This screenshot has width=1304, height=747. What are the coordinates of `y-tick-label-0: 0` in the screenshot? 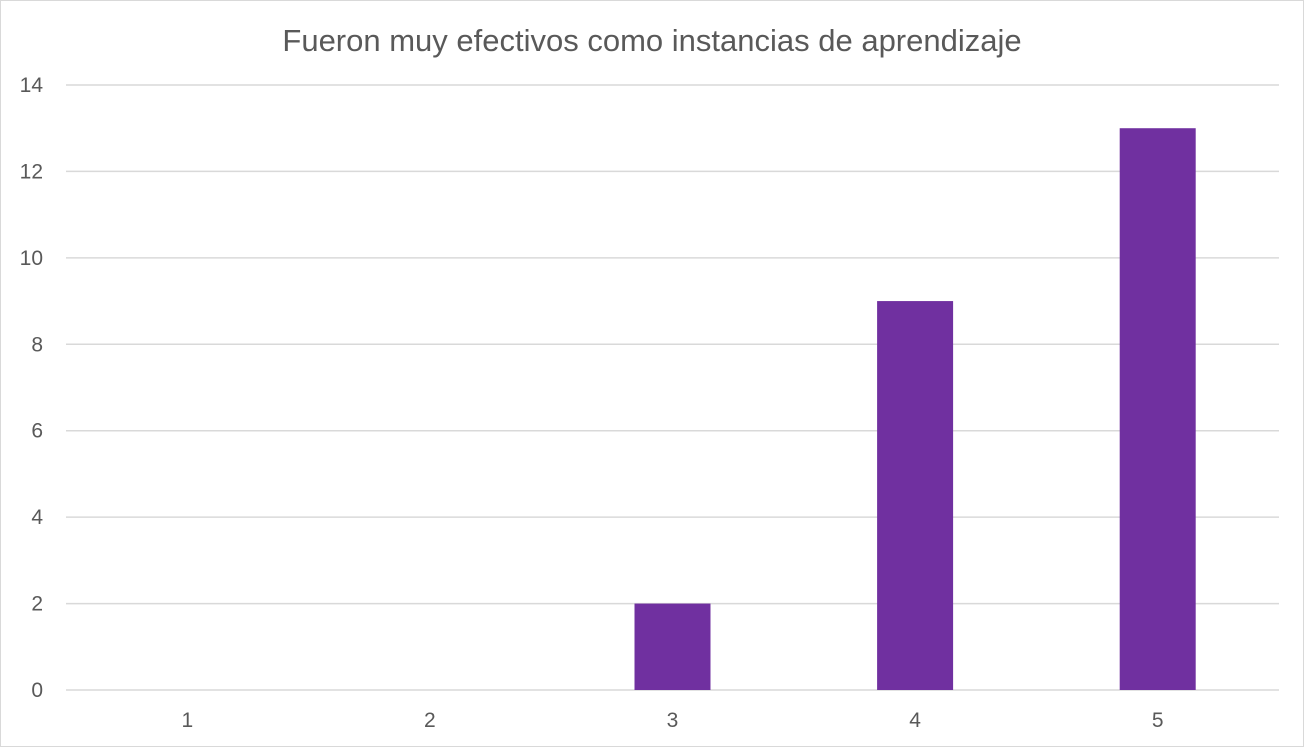 It's located at (37, 690).